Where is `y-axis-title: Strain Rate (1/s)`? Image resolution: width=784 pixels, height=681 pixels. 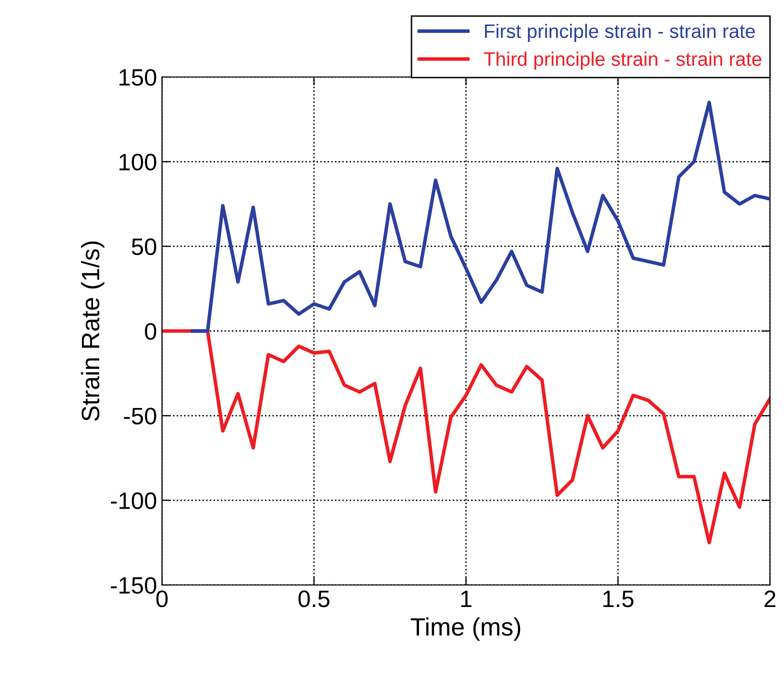
y-axis-title: Strain Rate (1/s) is located at coordinates (92, 331).